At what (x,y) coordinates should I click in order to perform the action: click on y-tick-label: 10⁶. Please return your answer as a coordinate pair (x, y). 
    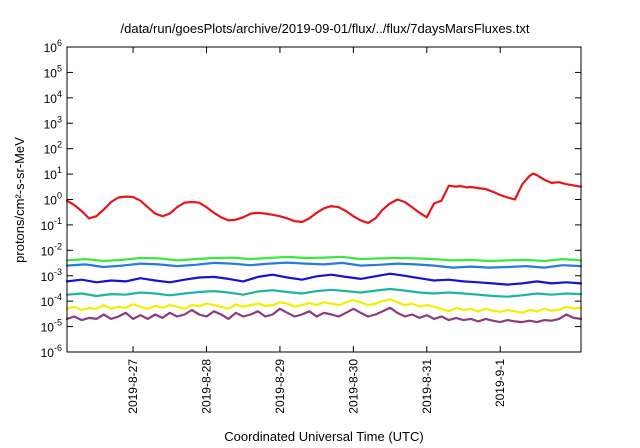
    Looking at the image, I should click on (53, 46).